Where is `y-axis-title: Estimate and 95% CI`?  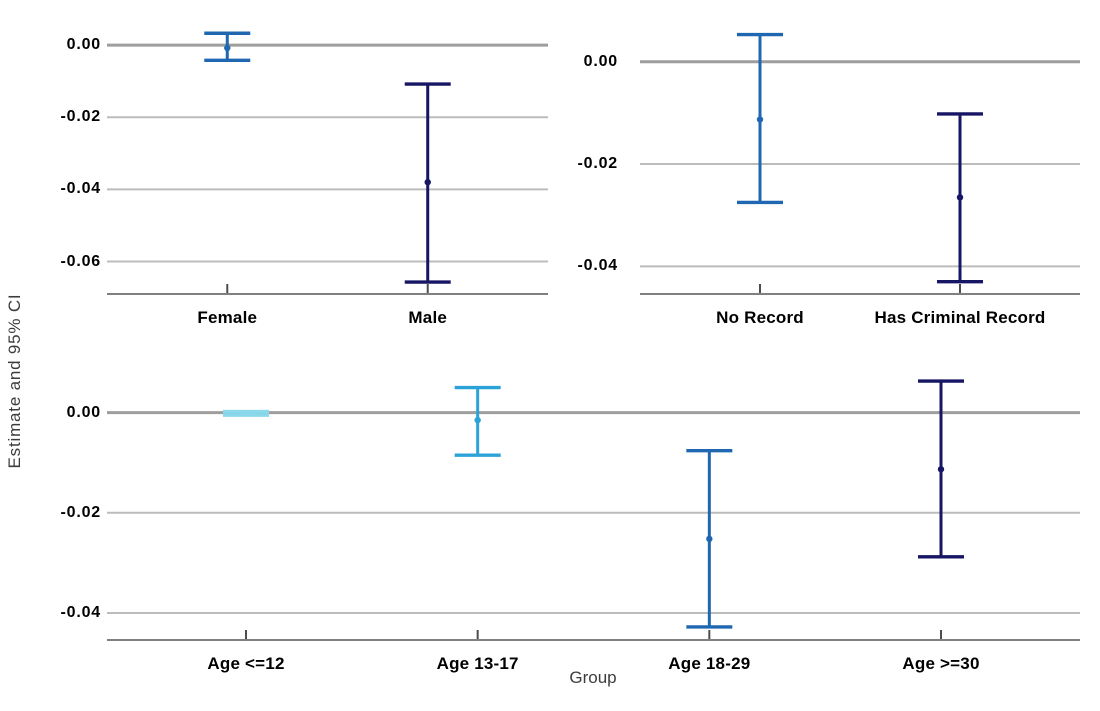 y-axis-title: Estimate and 95% CI is located at coordinates (14, 381).